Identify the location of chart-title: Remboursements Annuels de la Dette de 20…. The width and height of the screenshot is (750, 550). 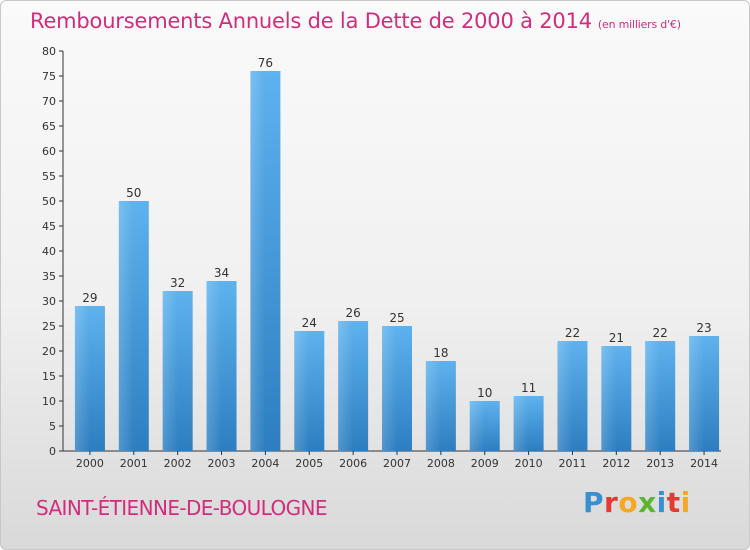
(355, 21).